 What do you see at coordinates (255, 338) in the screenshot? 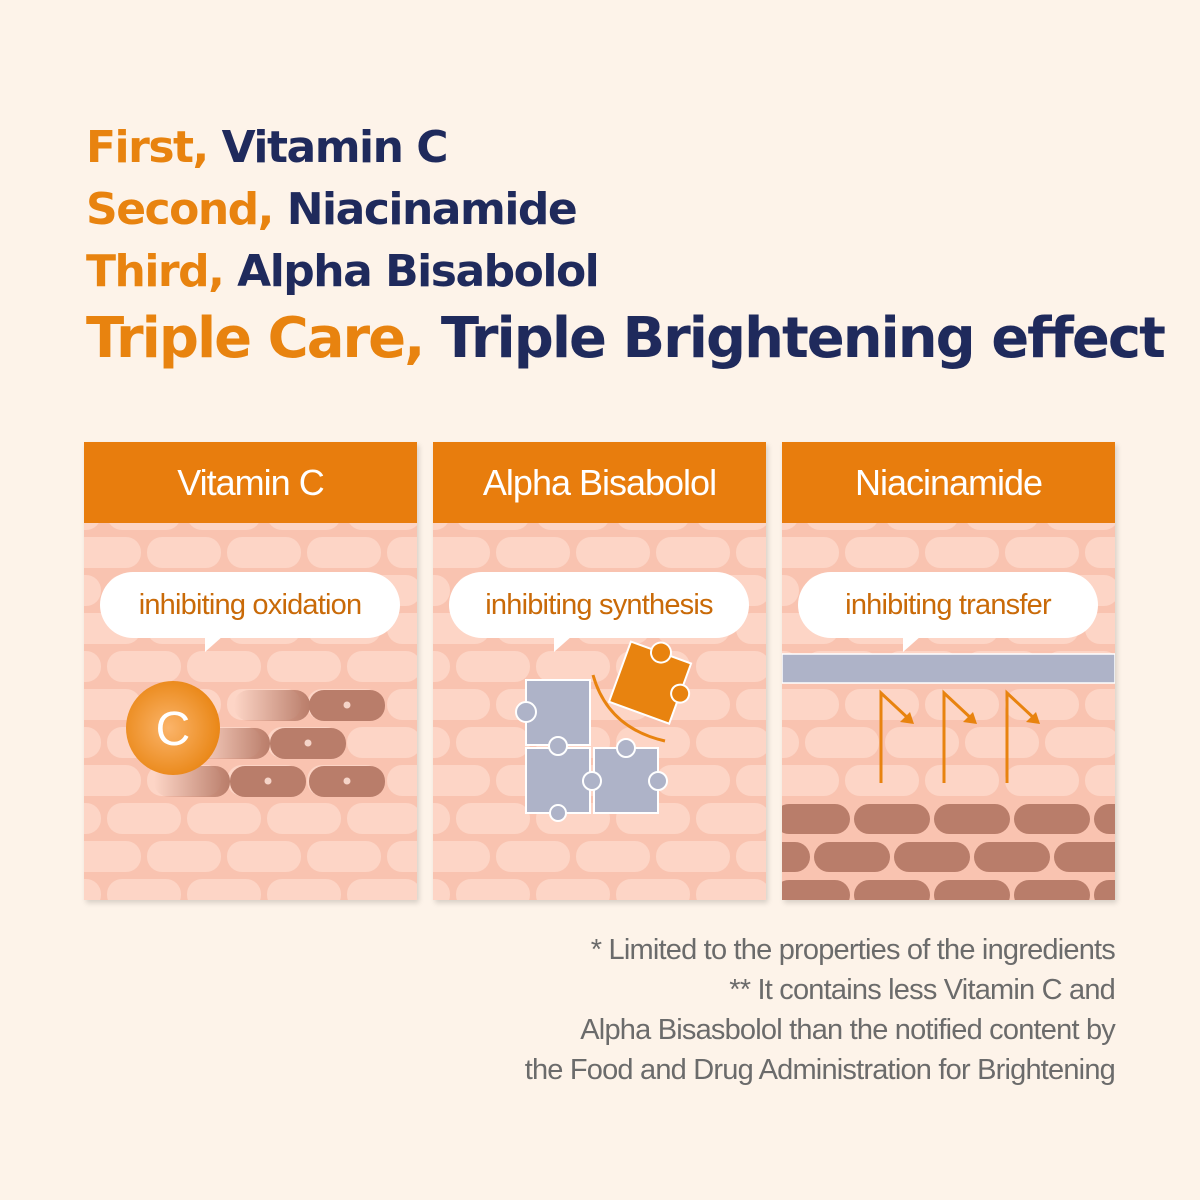
I see `headline-lead: Triple Care,` at bounding box center [255, 338].